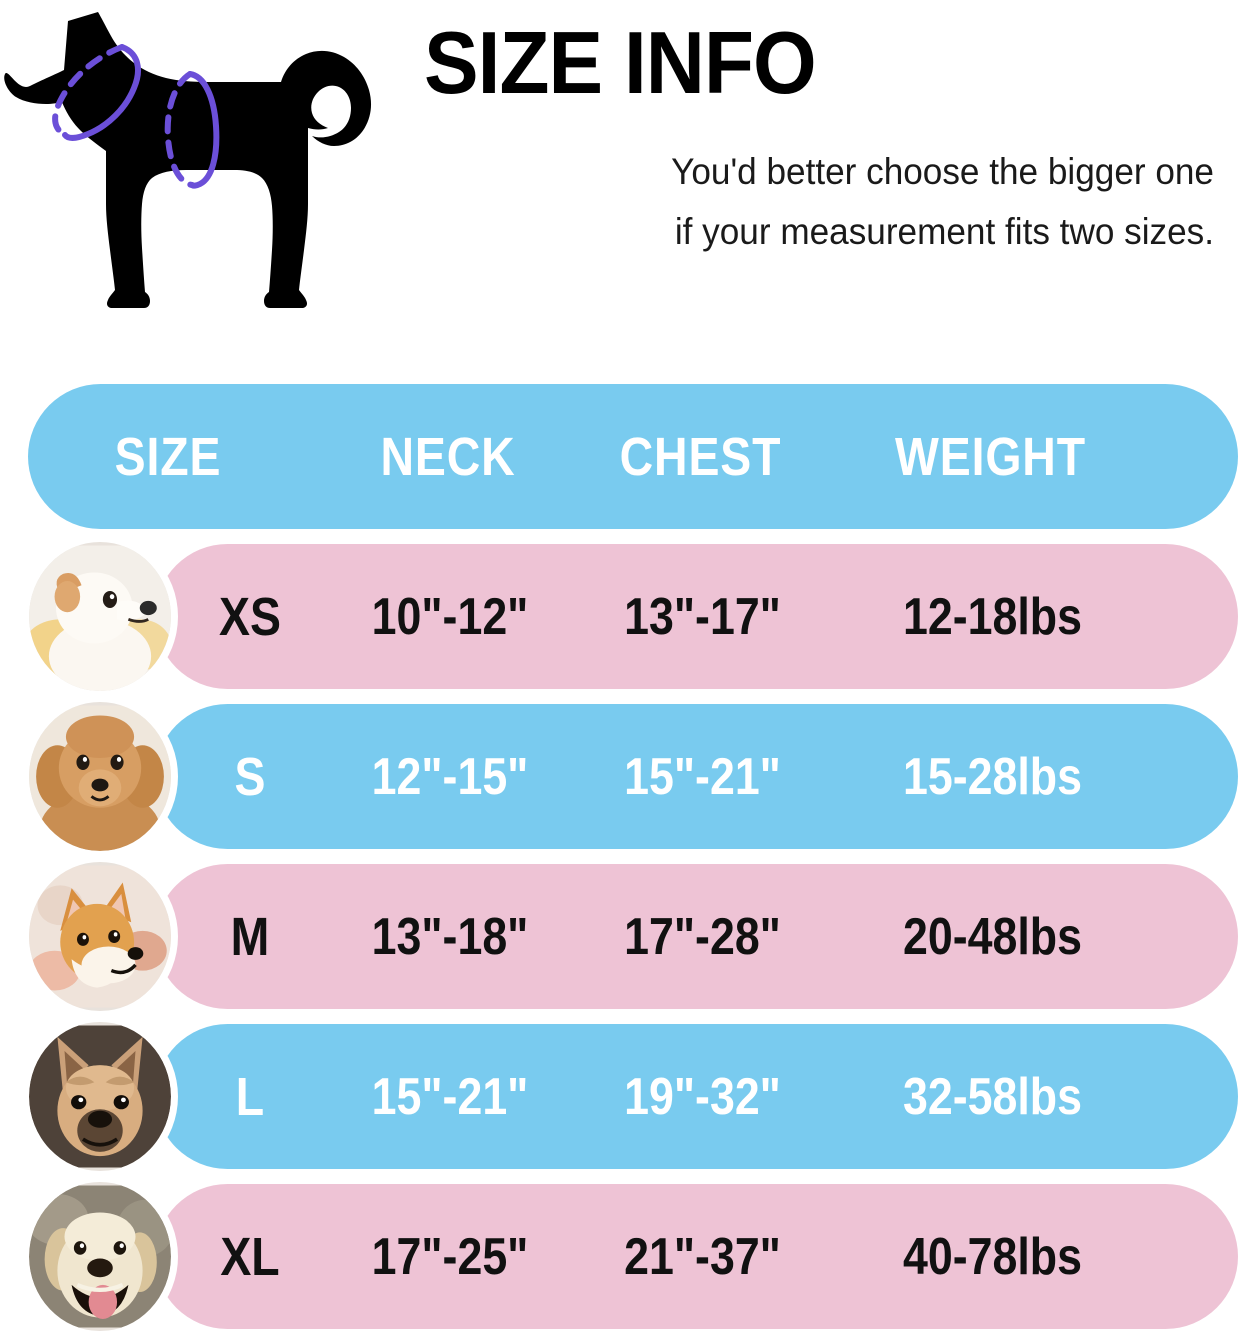  I want to click on dog-silhouette-svg, so click(188, 160).